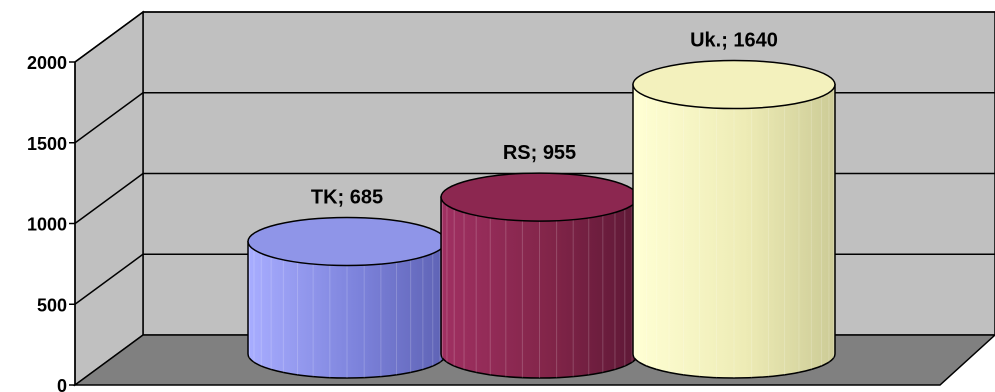  What do you see at coordinates (734, 41) in the screenshot?
I see `data-label-Uk.: Uk.; 1640` at bounding box center [734, 41].